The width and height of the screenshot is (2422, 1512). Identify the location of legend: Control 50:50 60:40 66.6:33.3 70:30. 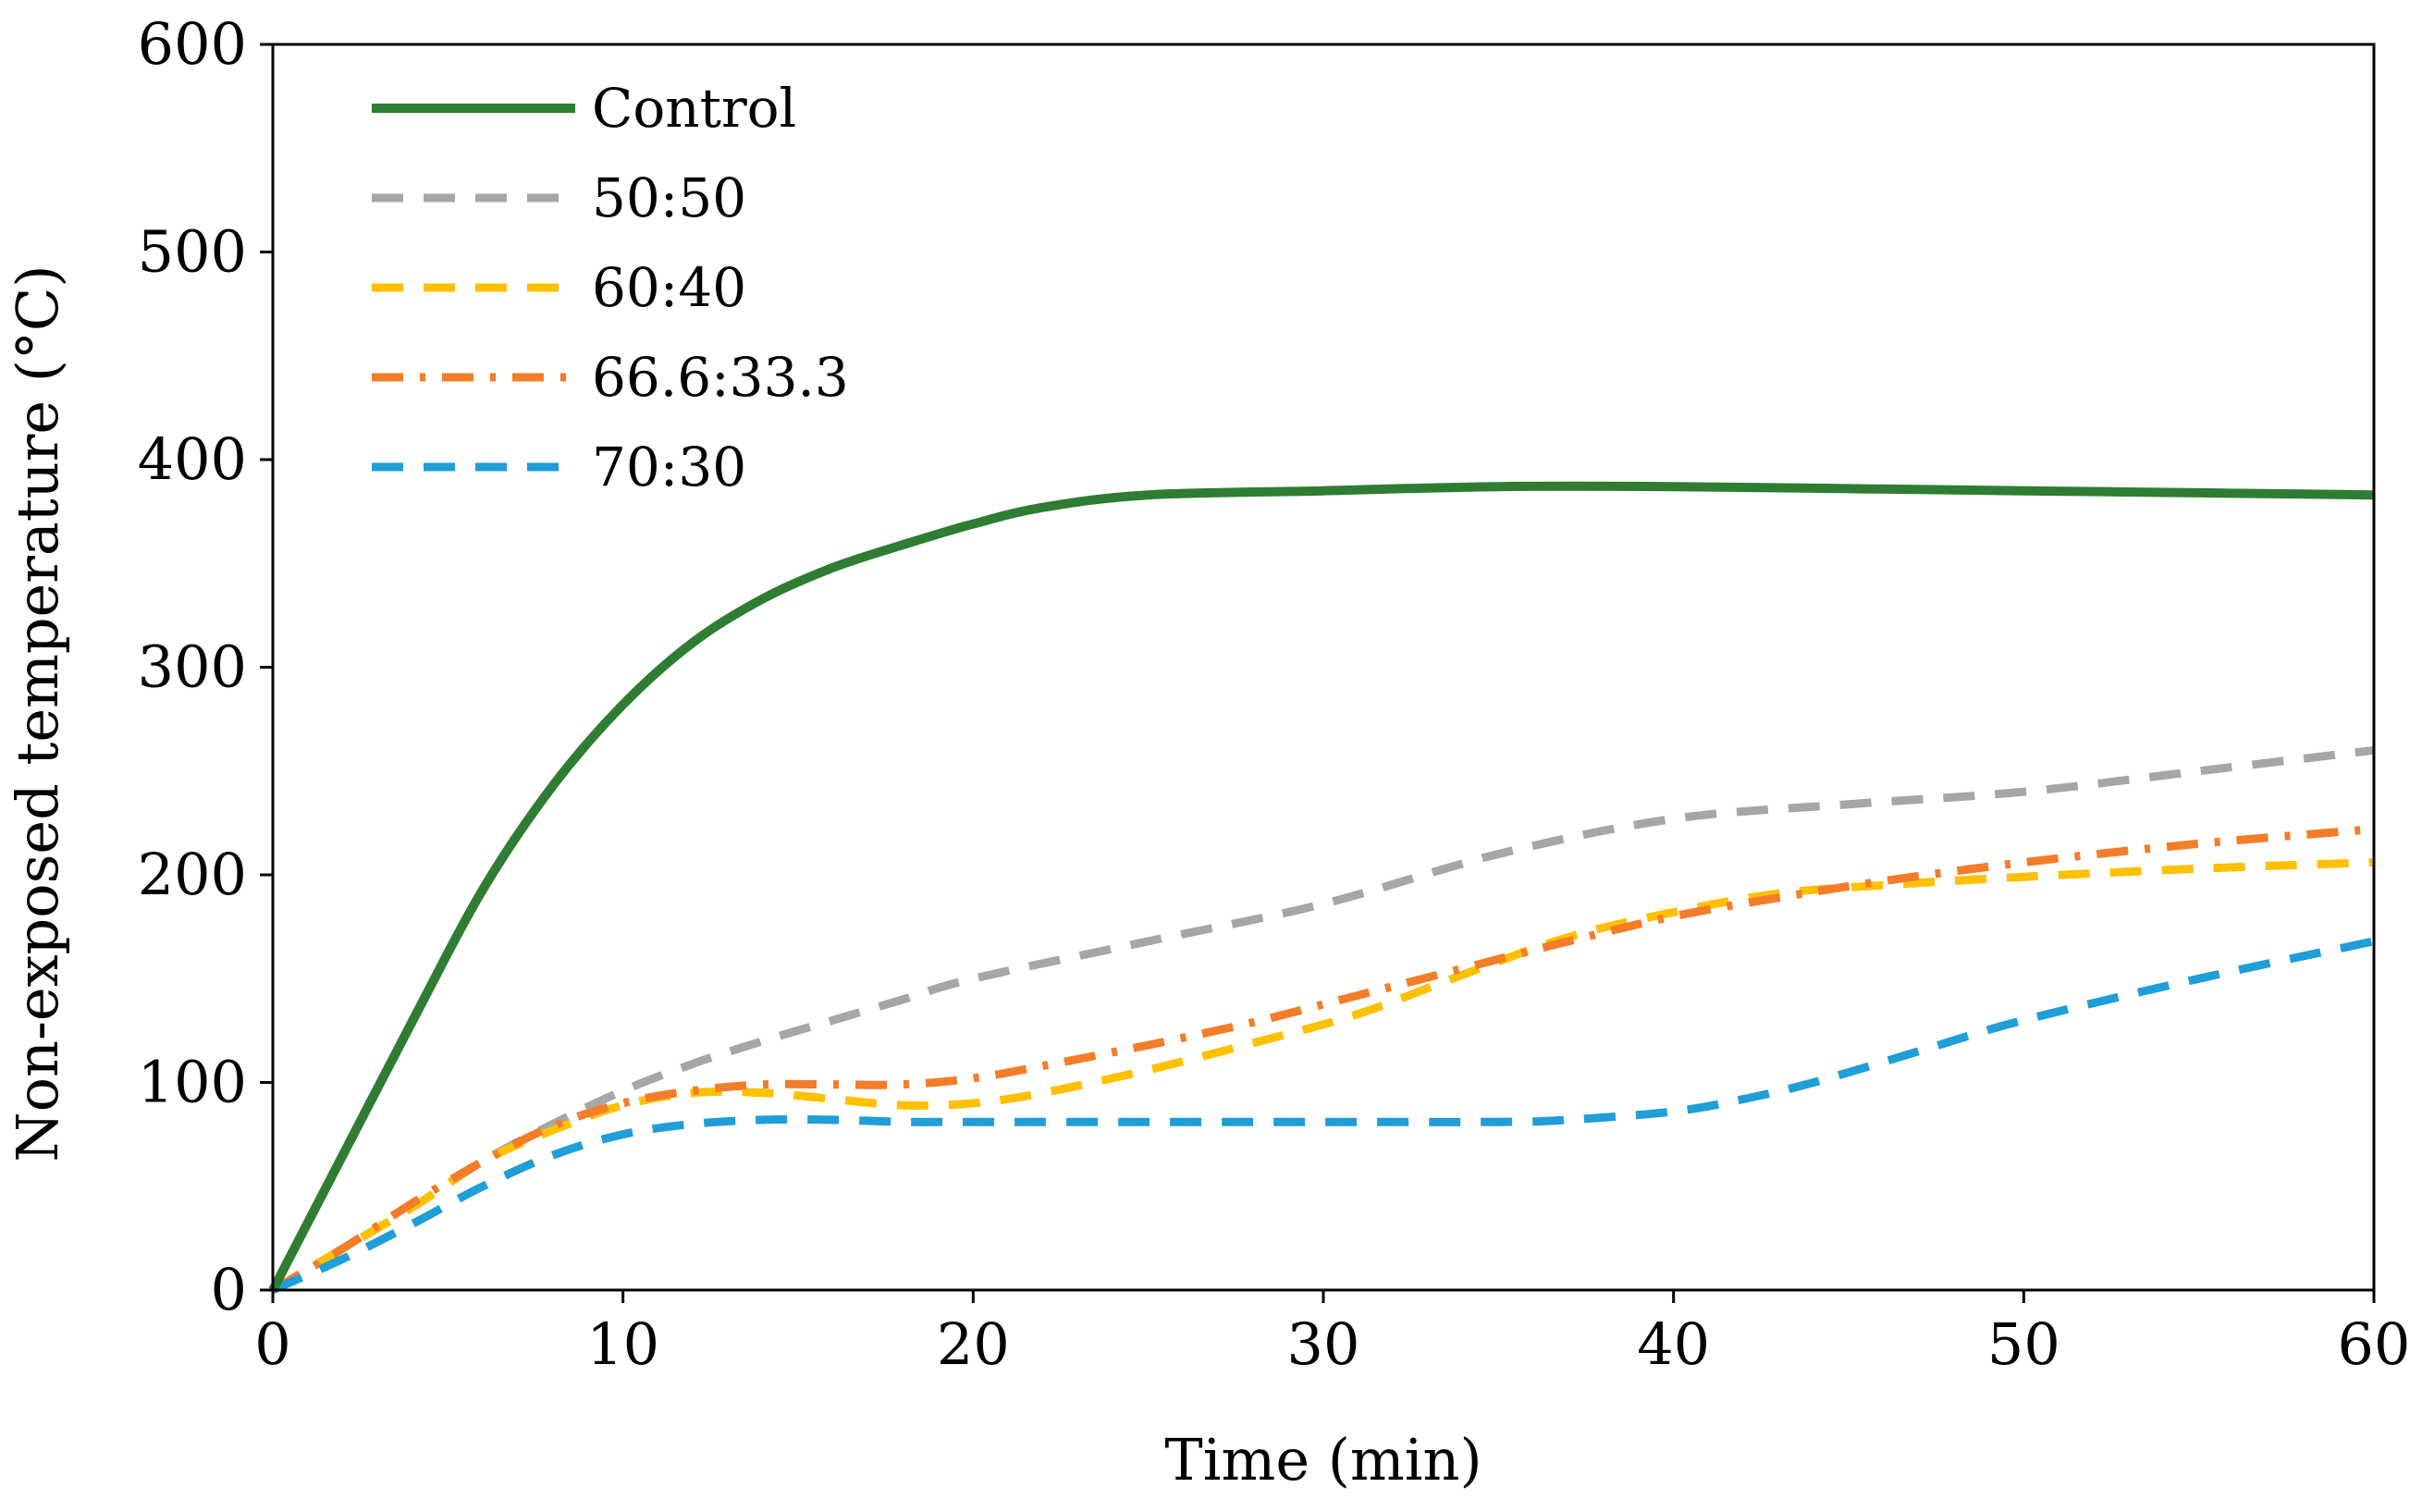
(610, 287).